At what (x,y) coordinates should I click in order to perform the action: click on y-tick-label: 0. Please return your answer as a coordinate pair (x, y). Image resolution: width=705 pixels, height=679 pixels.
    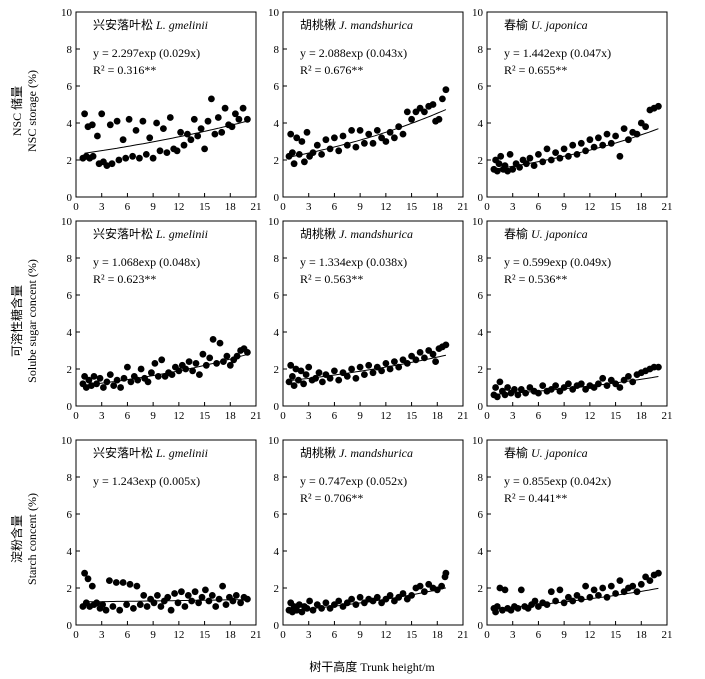
    Looking at the image, I should click on (70, 626).